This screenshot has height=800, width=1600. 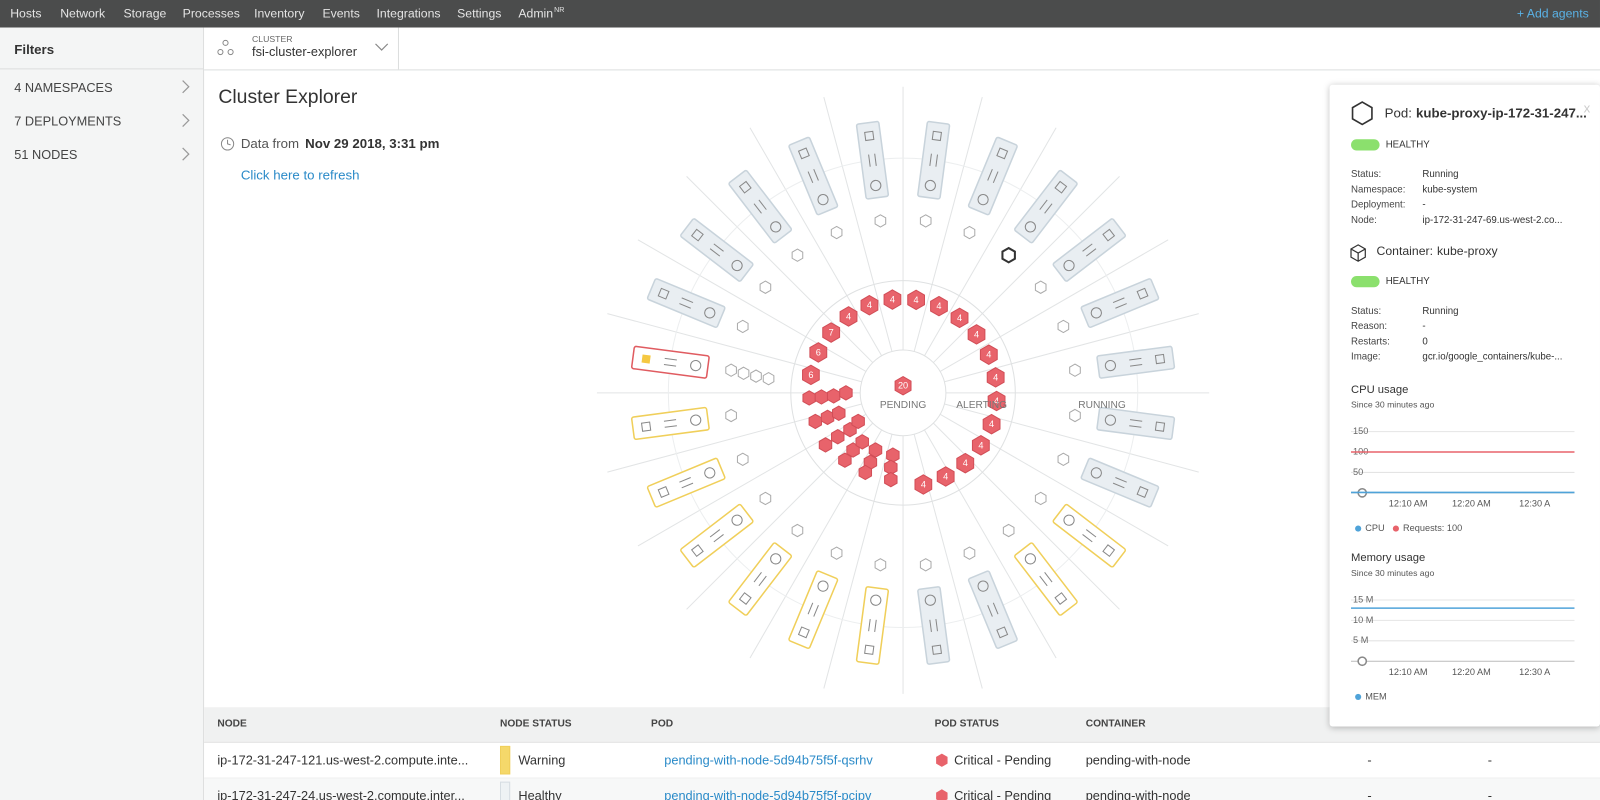 What do you see at coordinates (988, 355) in the screenshot?
I see `alerting-count: 4` at bounding box center [988, 355].